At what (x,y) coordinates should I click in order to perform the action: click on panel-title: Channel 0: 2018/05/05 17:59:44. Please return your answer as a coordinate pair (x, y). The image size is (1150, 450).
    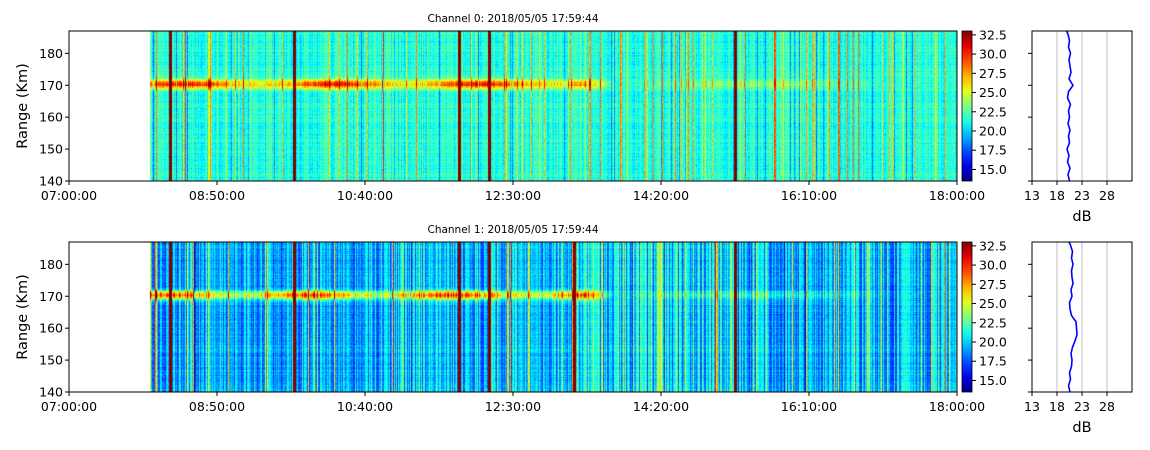
    Looking at the image, I should click on (512, 19).